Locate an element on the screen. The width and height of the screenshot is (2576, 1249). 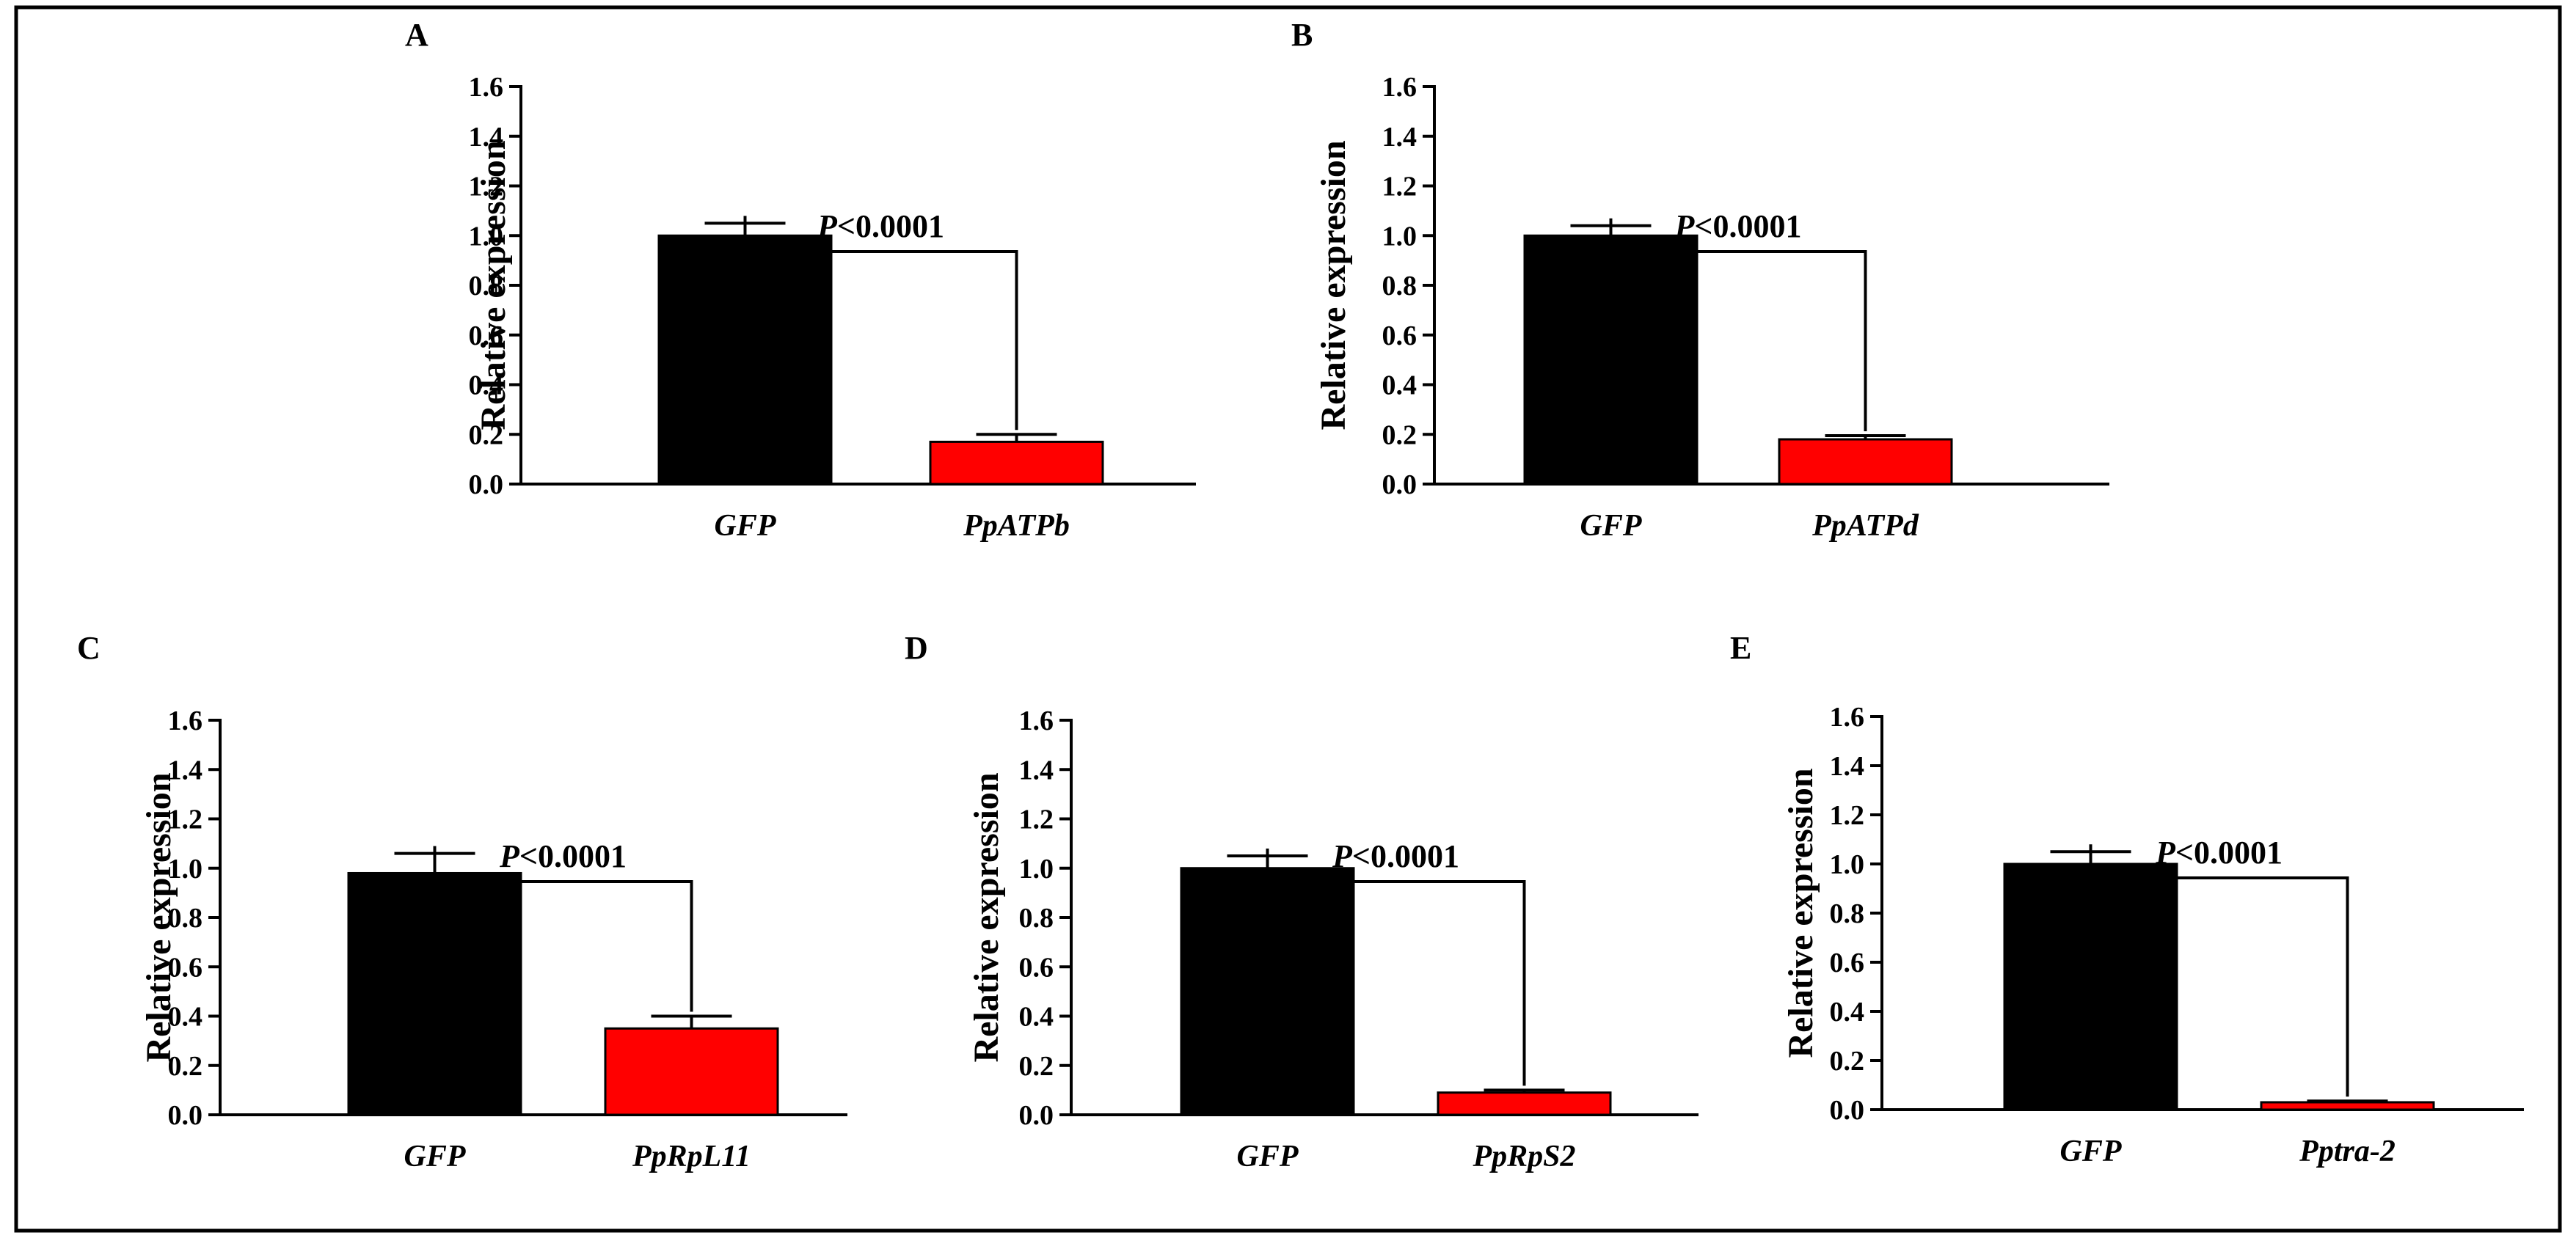
bar-ppatpd is located at coordinates (1866, 462).